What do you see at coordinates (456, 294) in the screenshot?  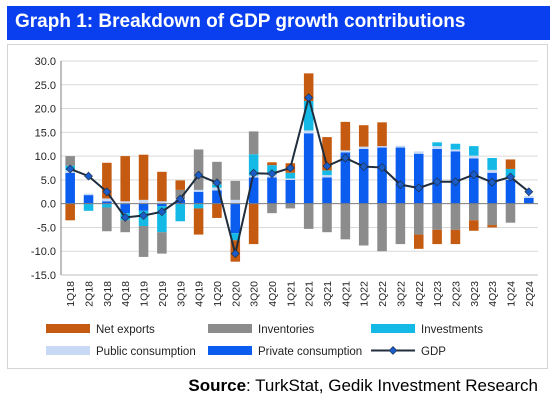 I see `x-tick-label: 2Q23` at bounding box center [456, 294].